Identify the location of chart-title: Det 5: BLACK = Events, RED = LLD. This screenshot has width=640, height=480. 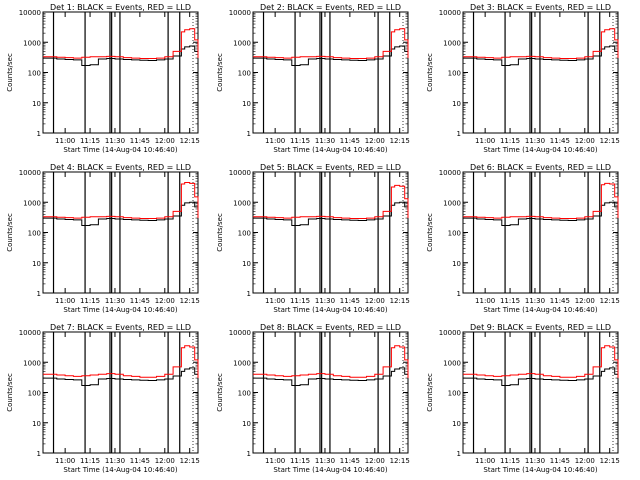
(330, 167).